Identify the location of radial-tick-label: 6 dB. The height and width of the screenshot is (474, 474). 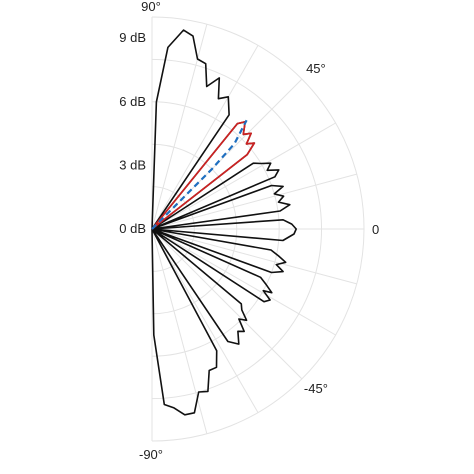
(132, 101).